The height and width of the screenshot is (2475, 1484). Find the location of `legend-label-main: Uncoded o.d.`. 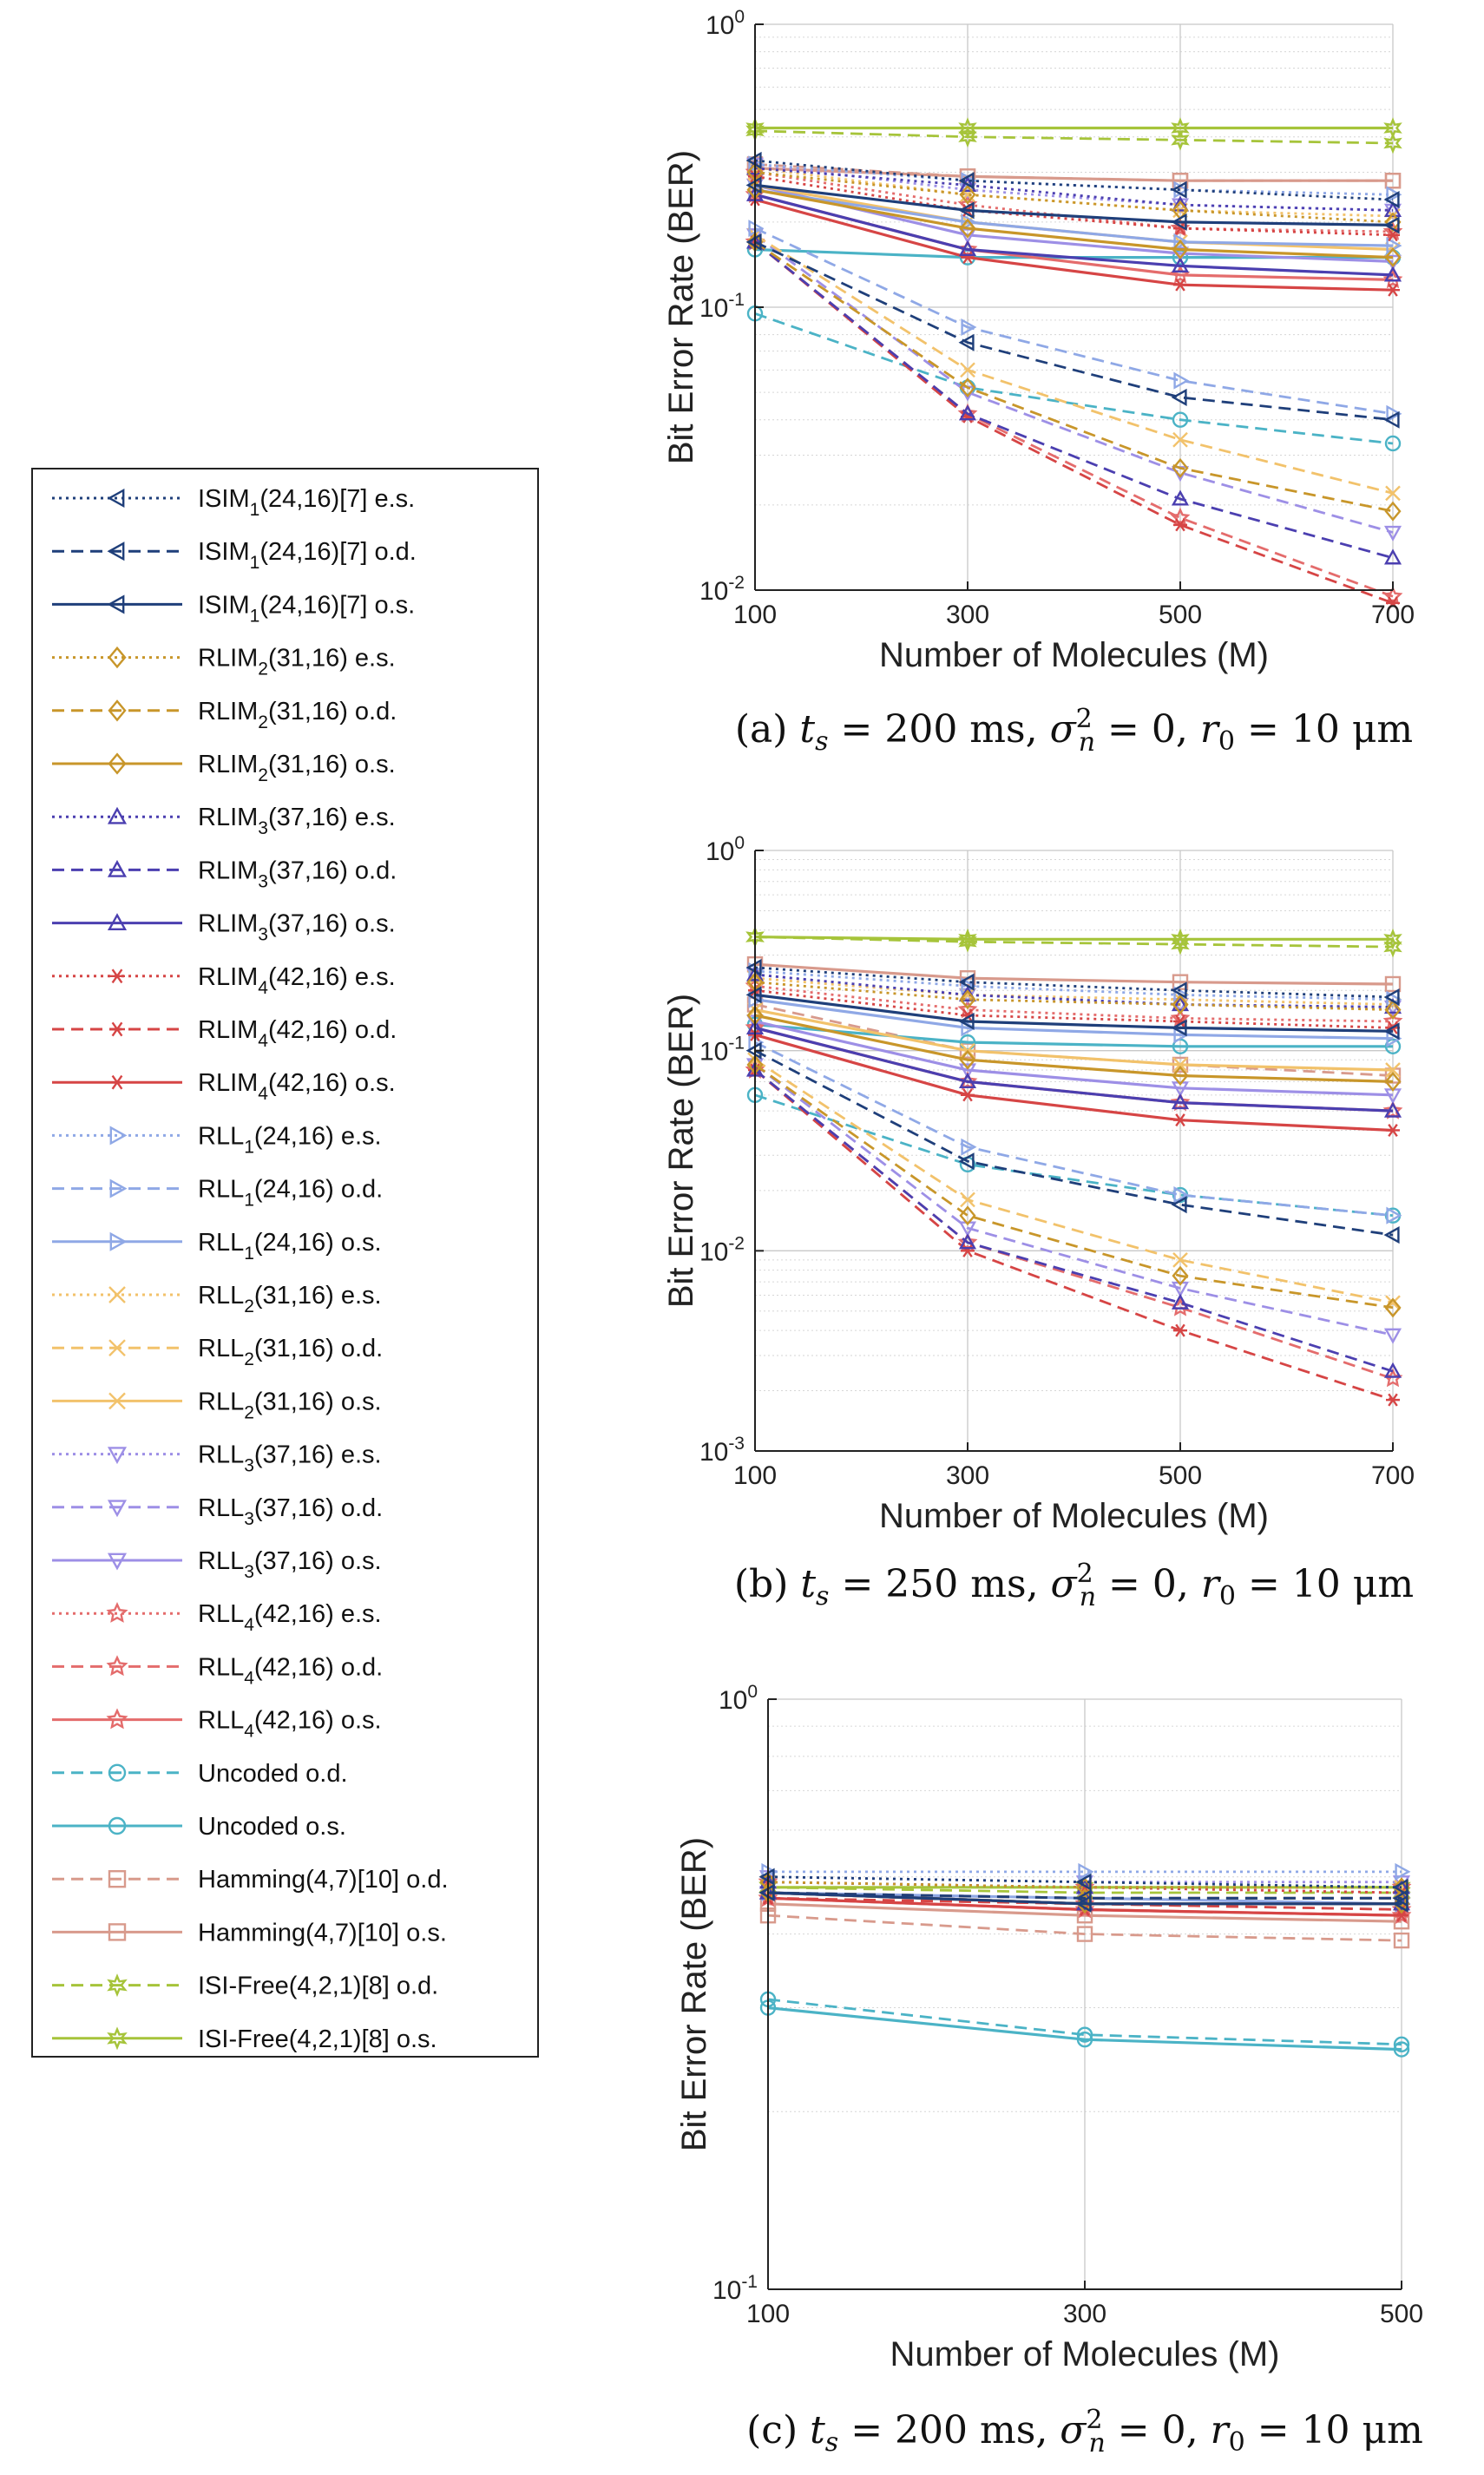

legend-label-main: Uncoded o.d. is located at coordinates (273, 1774).